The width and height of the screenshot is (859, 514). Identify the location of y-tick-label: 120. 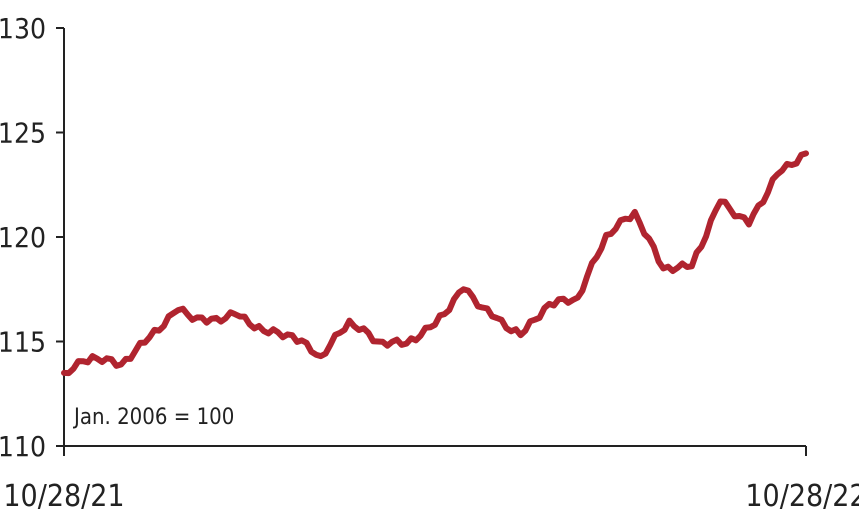
(23, 237).